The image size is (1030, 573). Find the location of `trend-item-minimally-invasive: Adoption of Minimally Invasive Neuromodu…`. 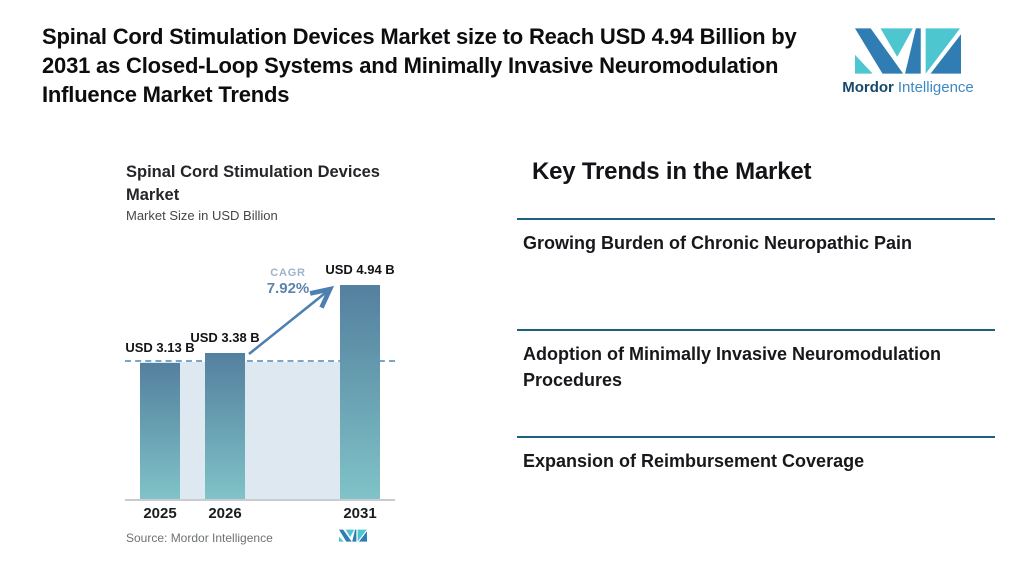

trend-item-minimally-invasive: Adoption of Minimally Invasive Neuromodu… is located at coordinates (756, 361).